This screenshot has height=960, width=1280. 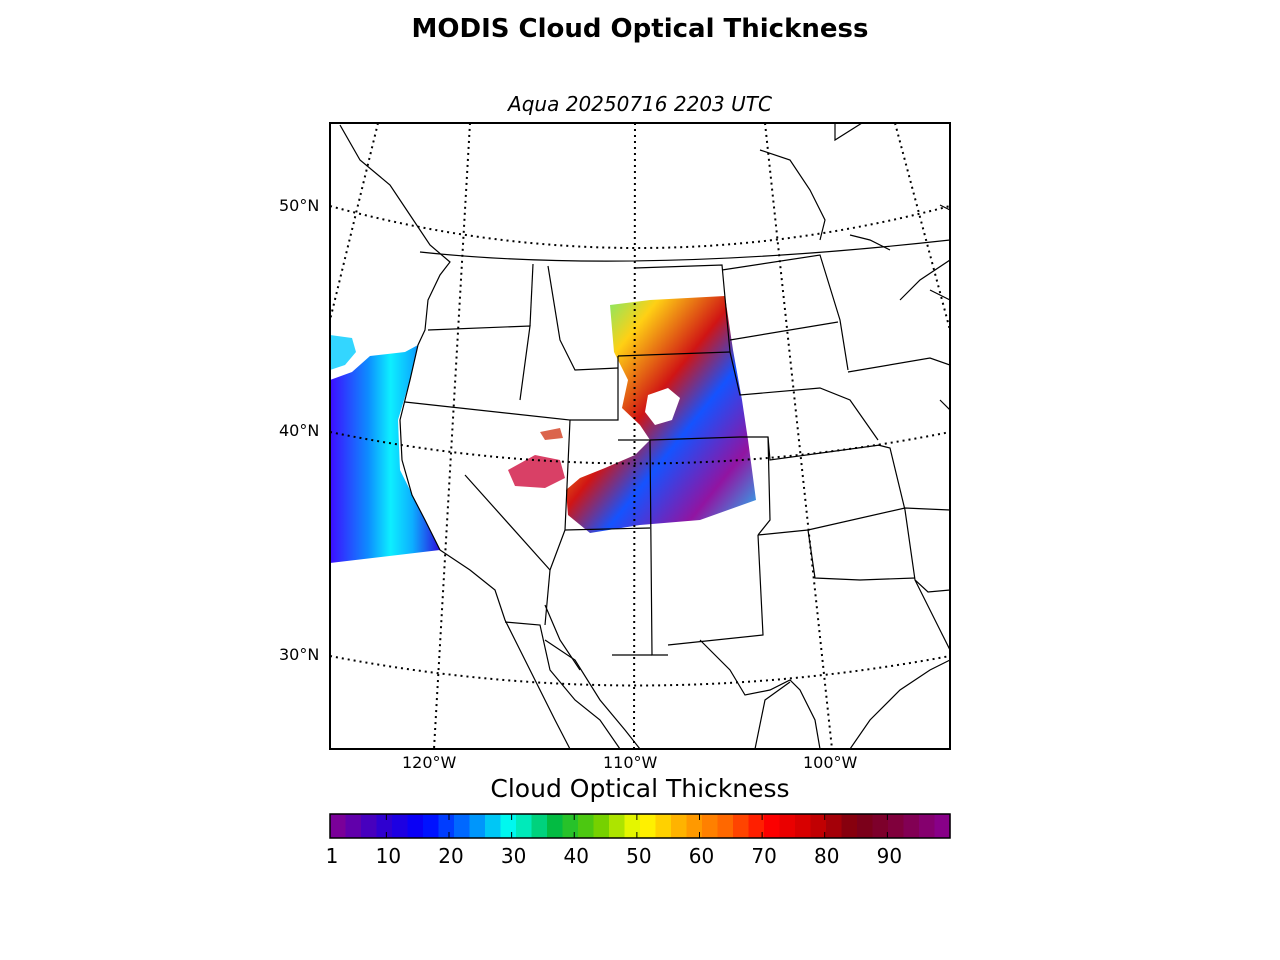 What do you see at coordinates (299, 205) in the screenshot?
I see `lat-label-50: 50°N` at bounding box center [299, 205].